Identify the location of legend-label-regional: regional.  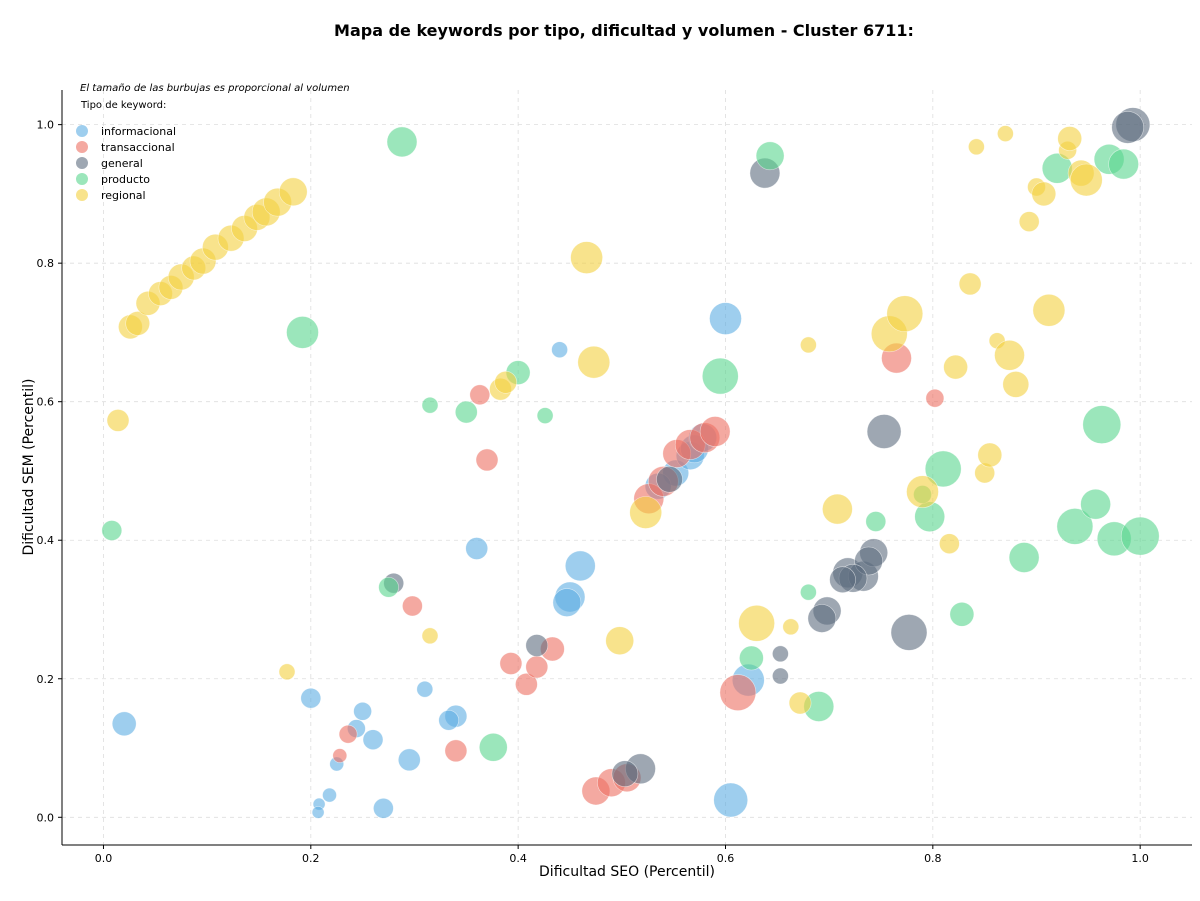
(123, 195).